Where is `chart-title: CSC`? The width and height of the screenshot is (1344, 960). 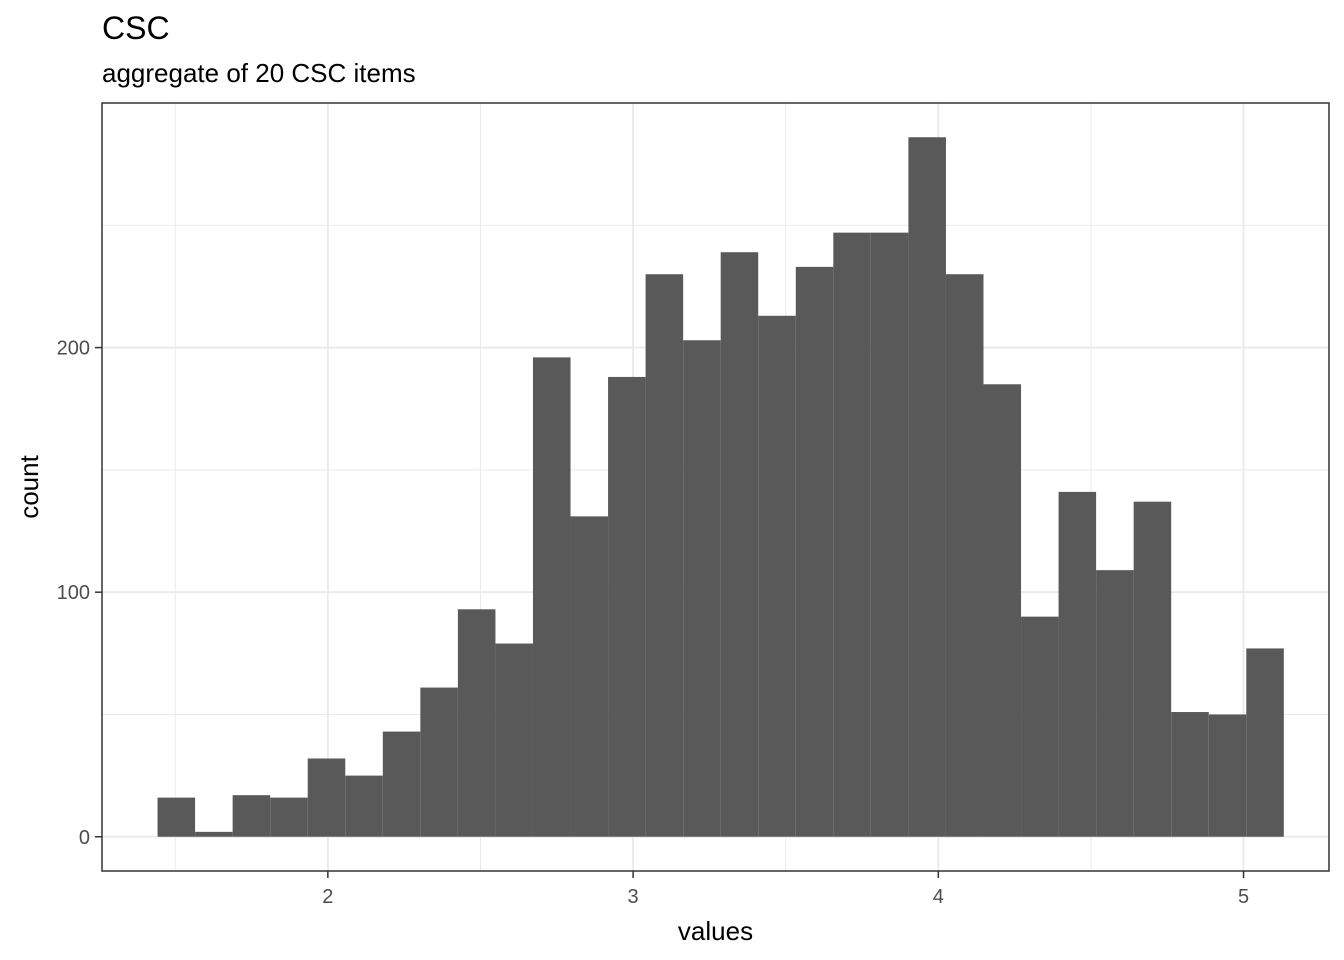
chart-title: CSC is located at coordinates (136, 28).